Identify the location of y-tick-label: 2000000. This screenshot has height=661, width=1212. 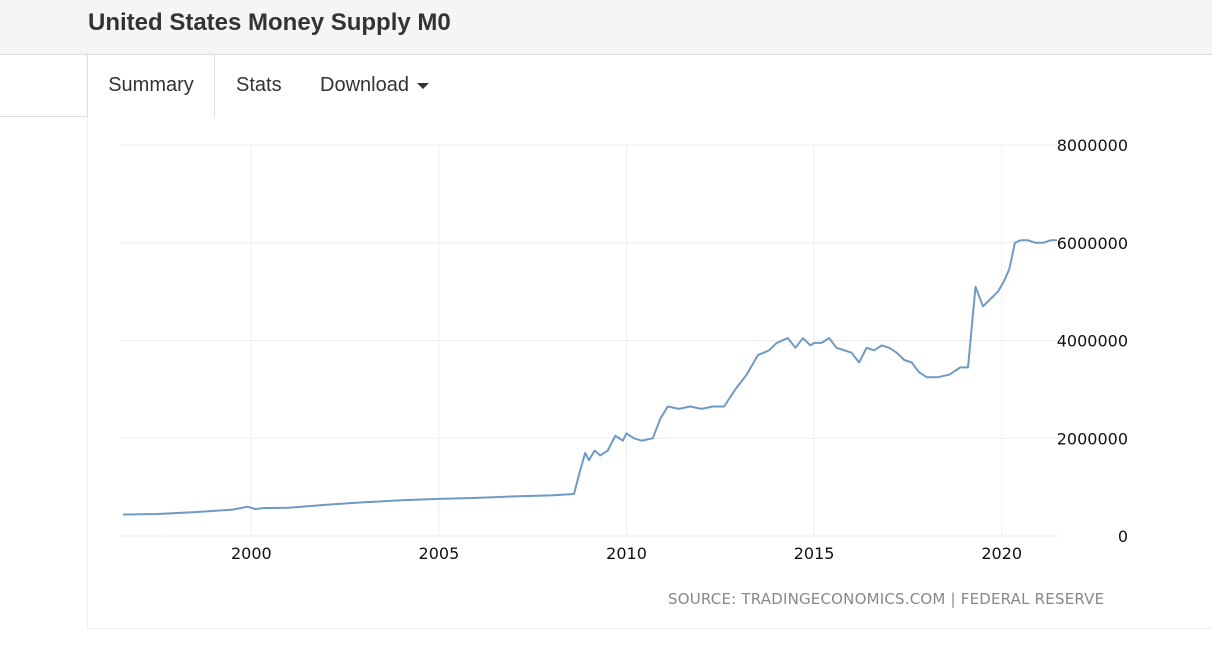
(1092, 438).